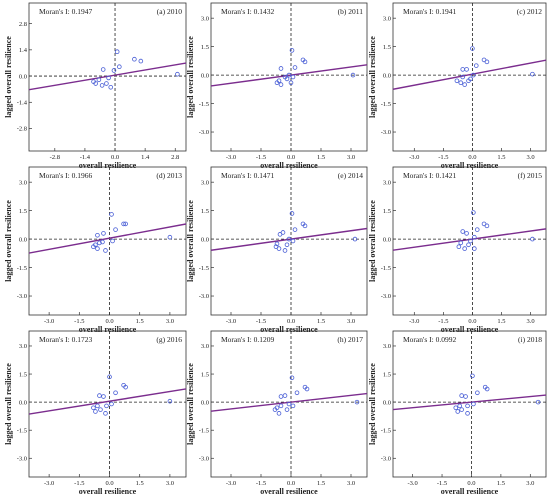 This screenshot has height=494, width=550. Describe the element at coordinates (429, 175) in the screenshot. I see `morans-i-label: Moran's I: 0.1421` at that location.